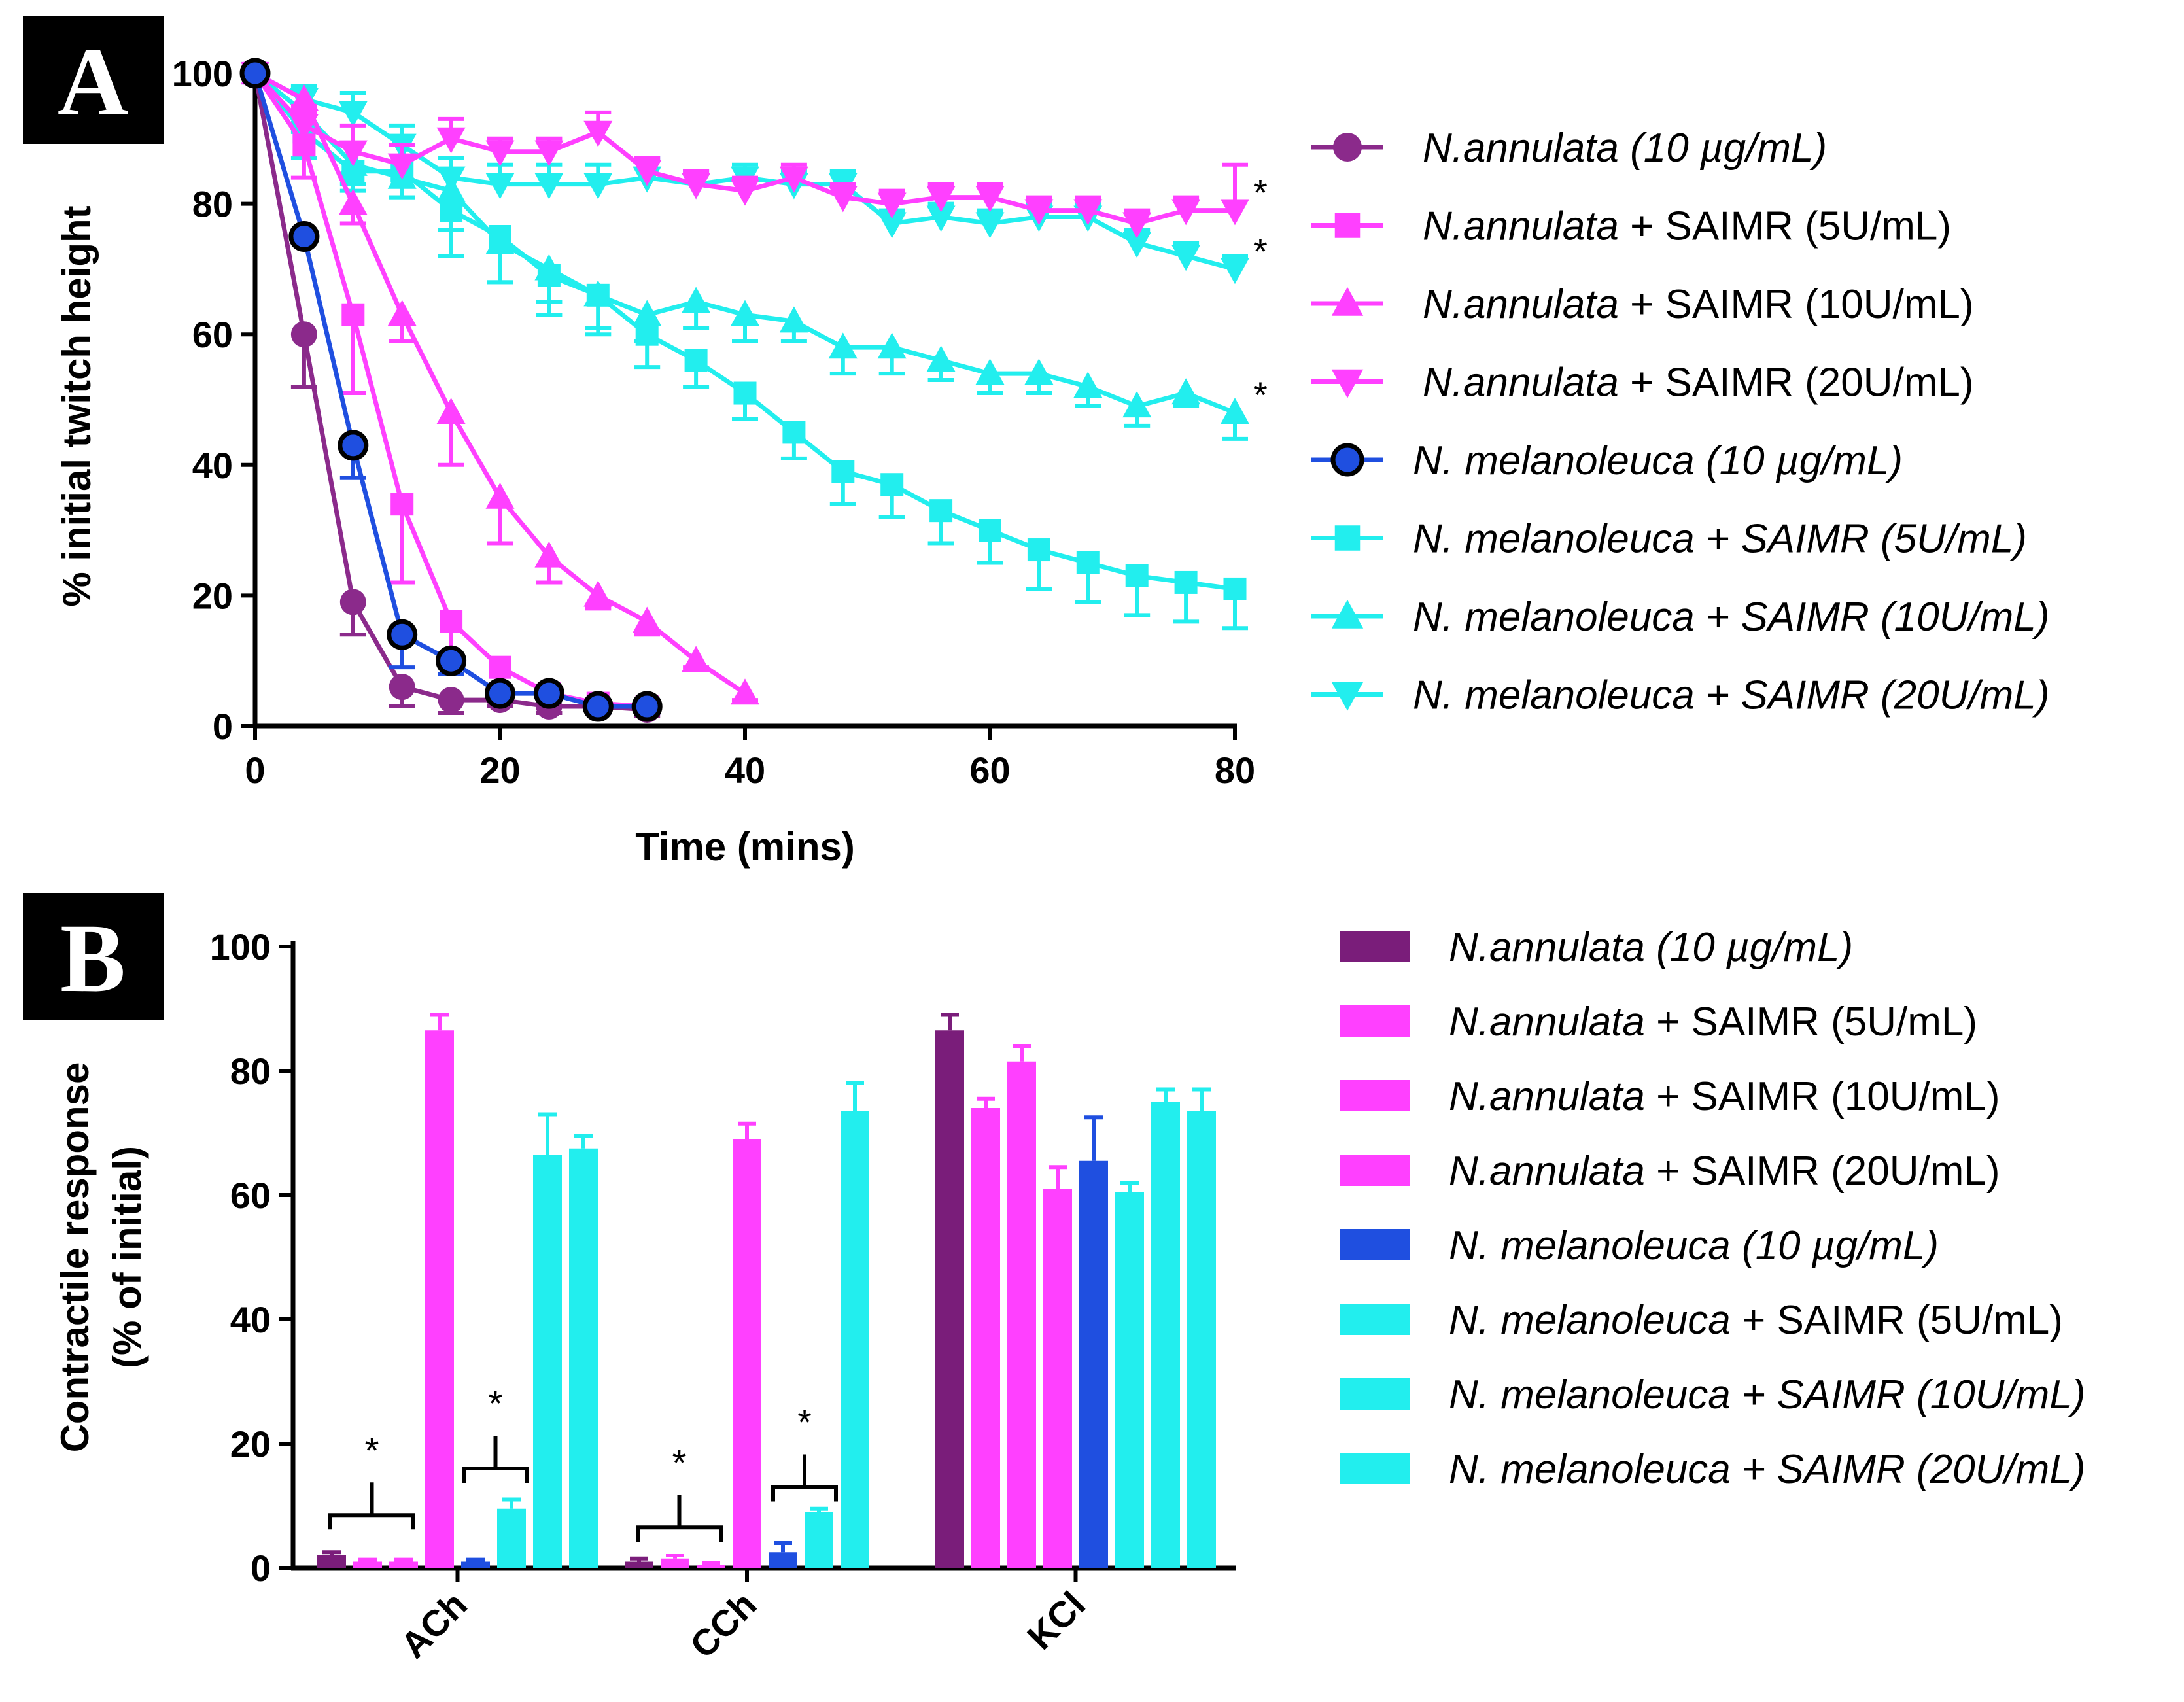 This screenshot has width=2184, height=1702. I want to click on legend-label-italic: N. melanoleuca + SAIMR (5U/mL), so click(1720, 539).